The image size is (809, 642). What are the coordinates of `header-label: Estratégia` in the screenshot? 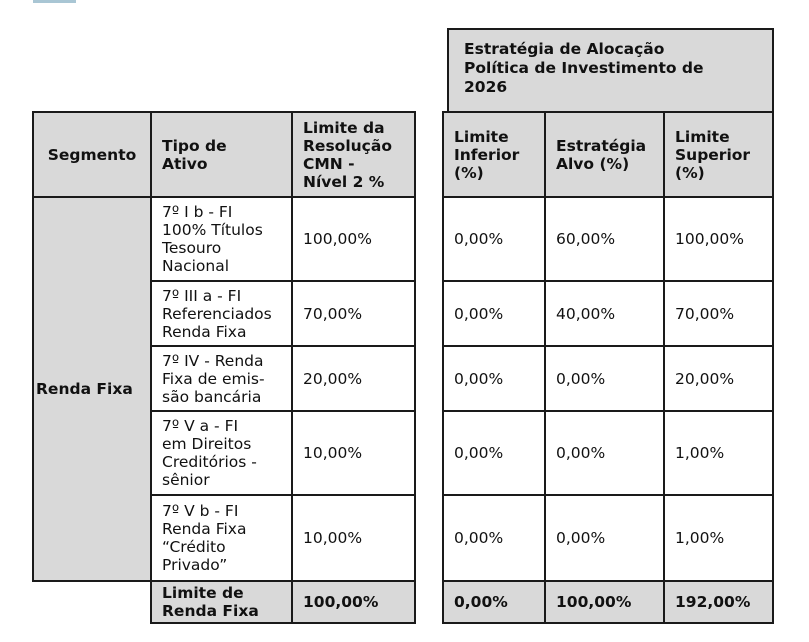 It's located at (601, 145).